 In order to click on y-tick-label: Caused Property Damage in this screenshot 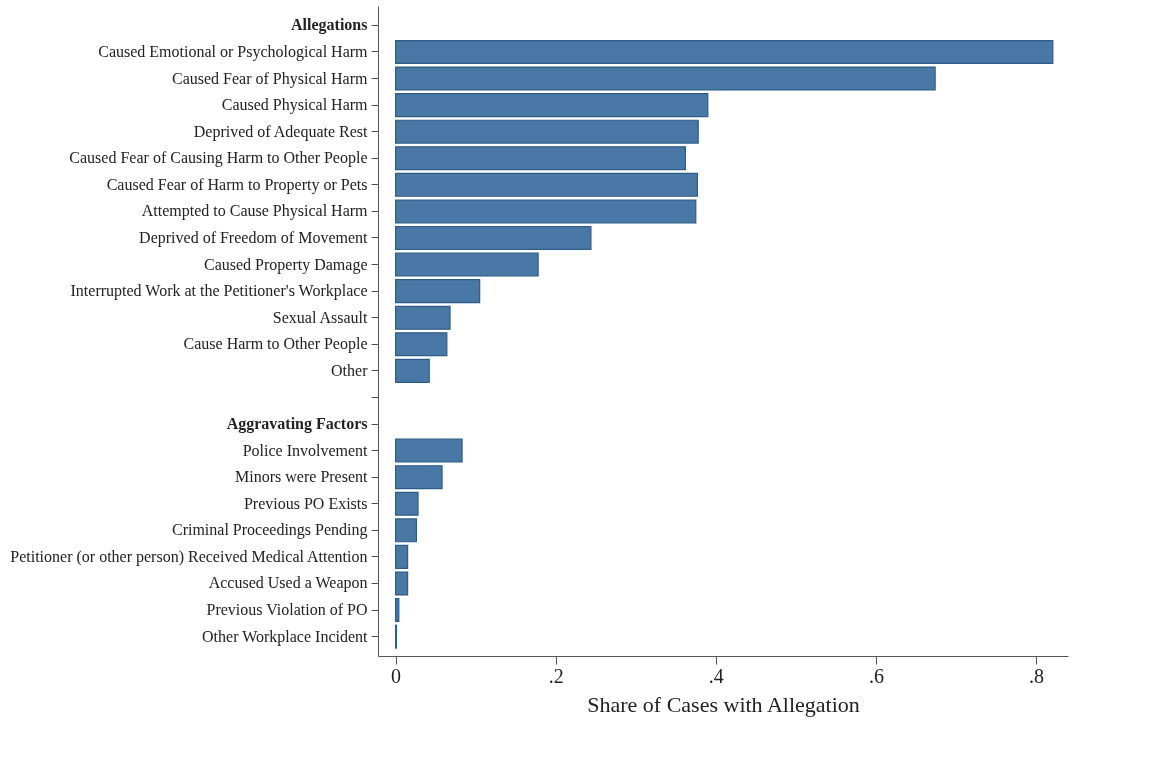, I will do `click(285, 264)`.